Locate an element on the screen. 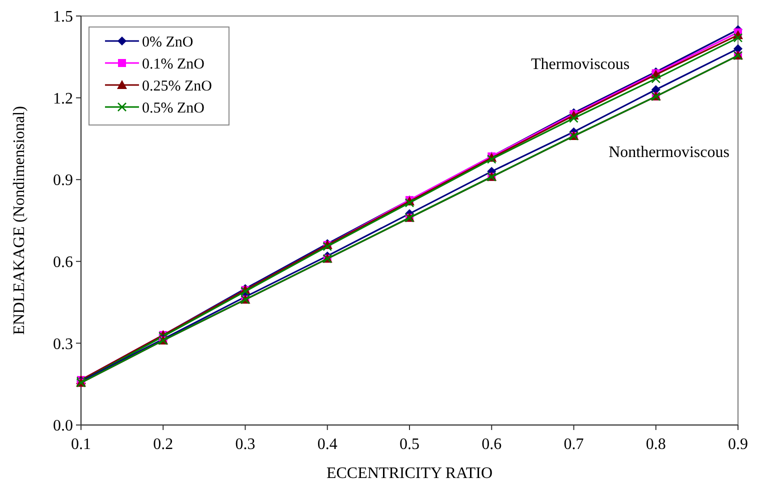  x-tick-label: 0.6 is located at coordinates (492, 444).